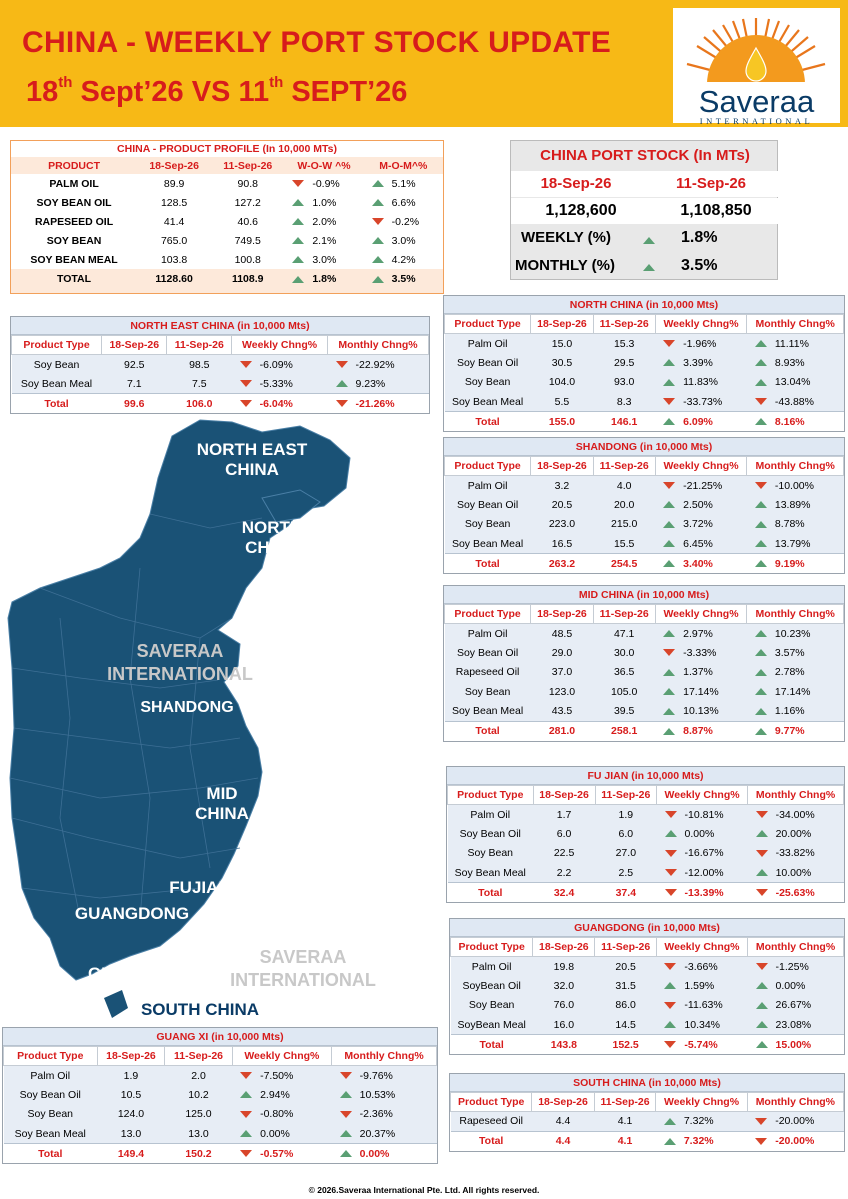  Describe the element at coordinates (701, 363) in the screenshot. I see `weekly-change: 3.39%` at that location.